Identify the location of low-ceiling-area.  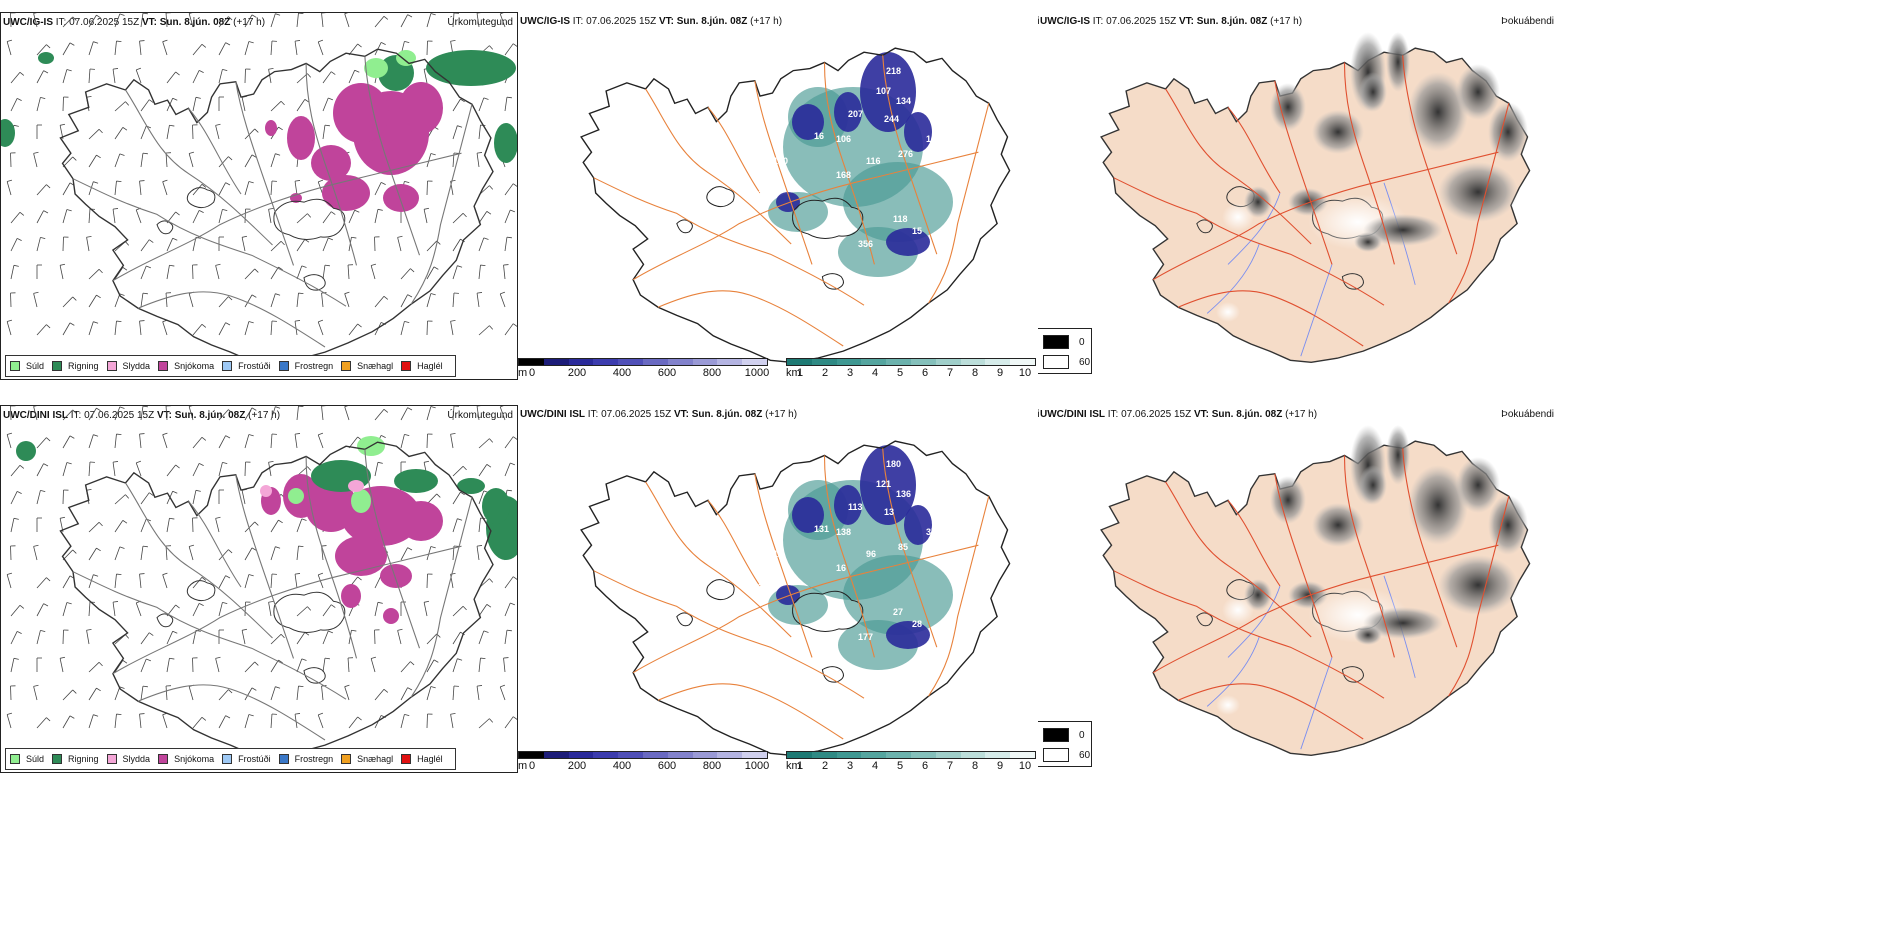
(788, 595).